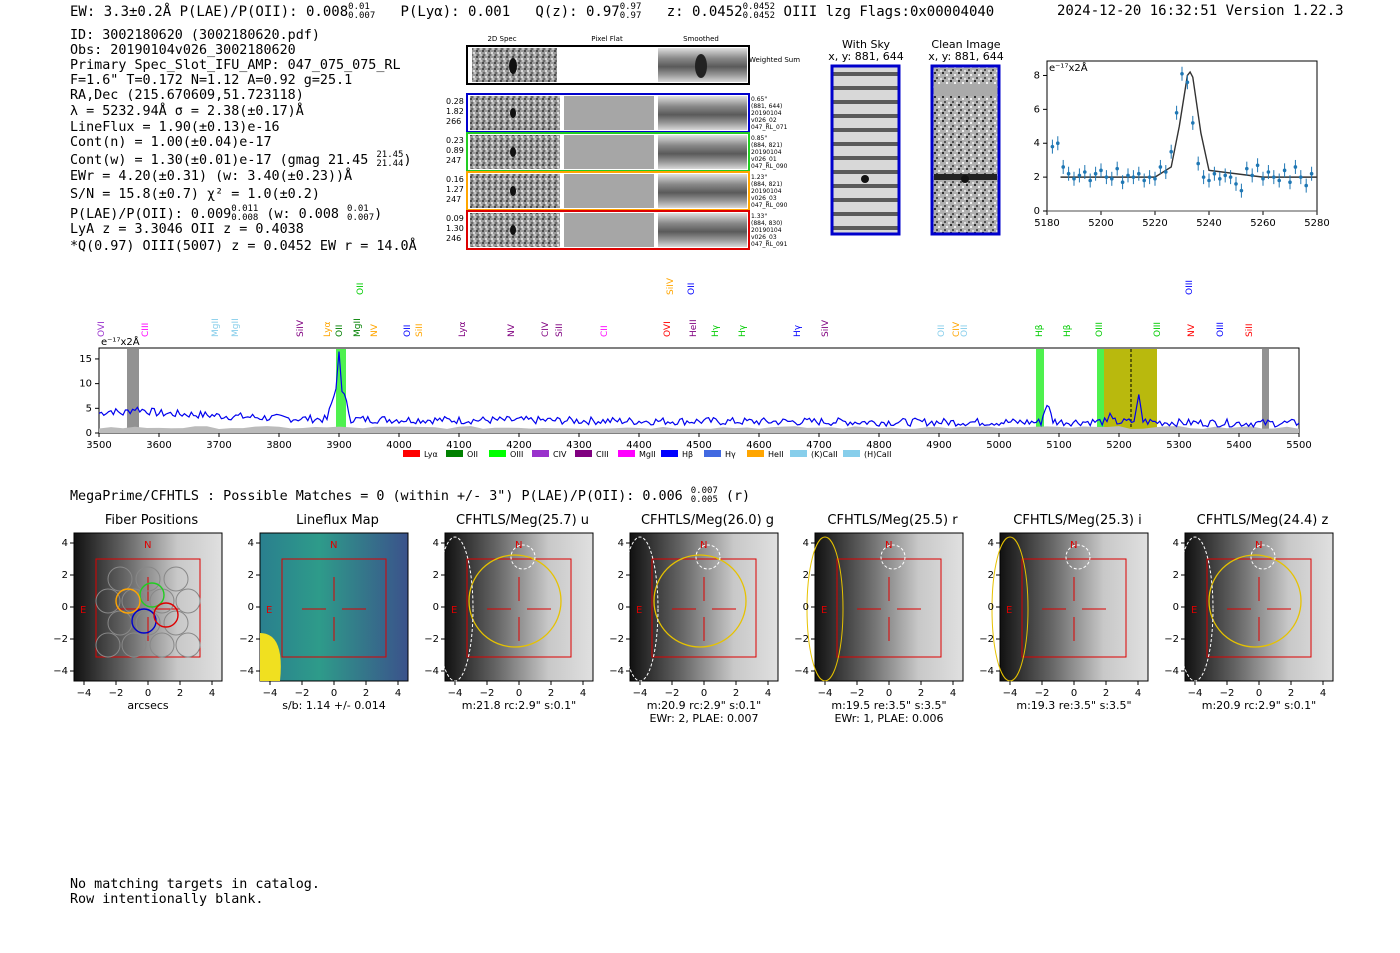 The image size is (1400, 953). I want to click on imaging-panel-image, so click(1074, 607).